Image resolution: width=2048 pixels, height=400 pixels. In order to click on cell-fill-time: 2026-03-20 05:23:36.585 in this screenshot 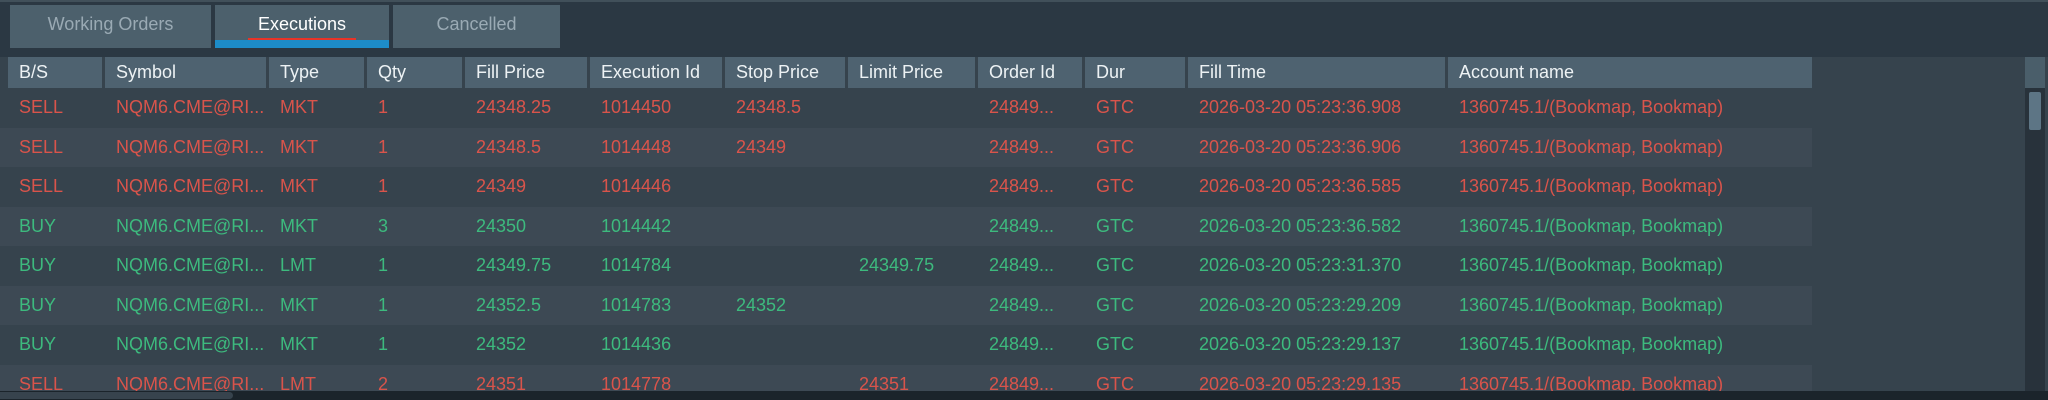, I will do `click(1300, 186)`.